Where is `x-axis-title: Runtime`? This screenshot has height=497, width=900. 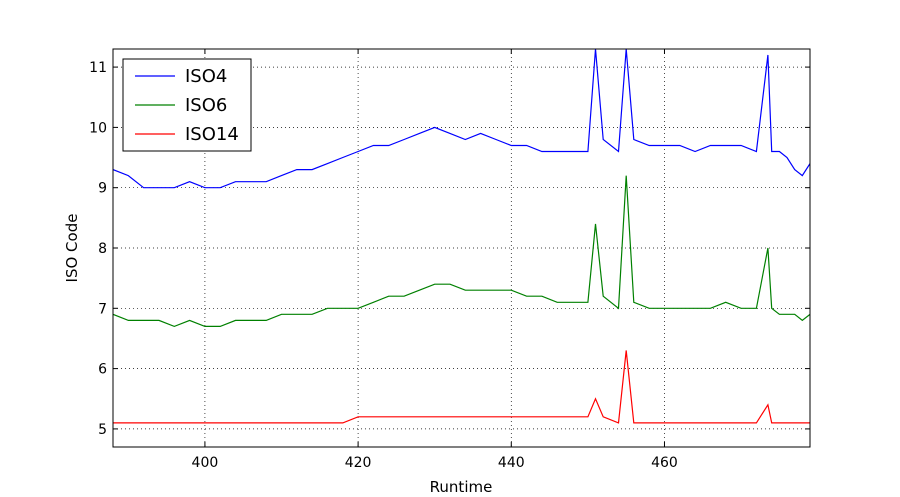 x-axis-title: Runtime is located at coordinates (461, 487).